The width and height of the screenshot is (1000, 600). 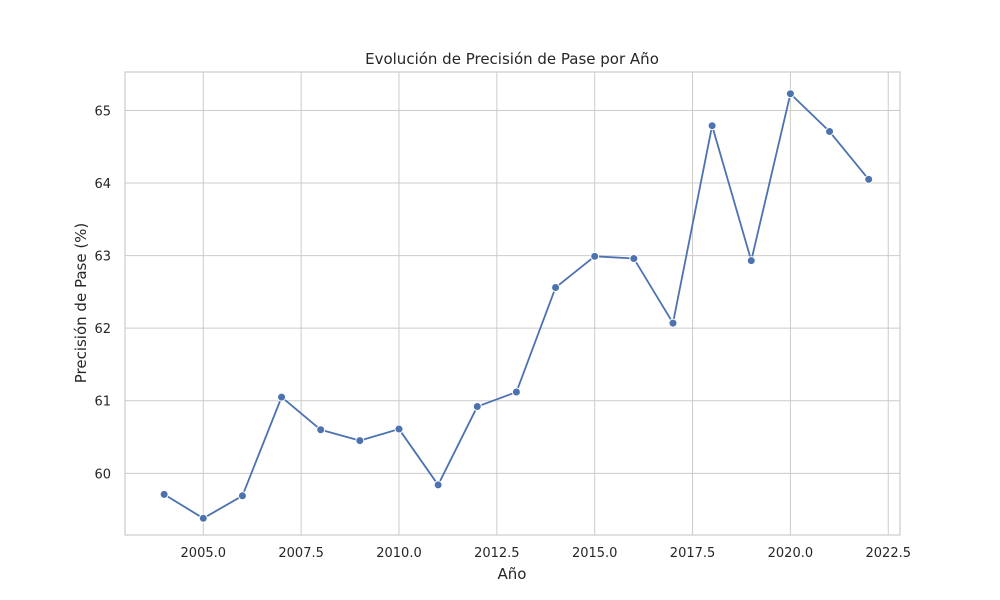 I want to click on y-tick-label: 63, so click(x=102, y=257).